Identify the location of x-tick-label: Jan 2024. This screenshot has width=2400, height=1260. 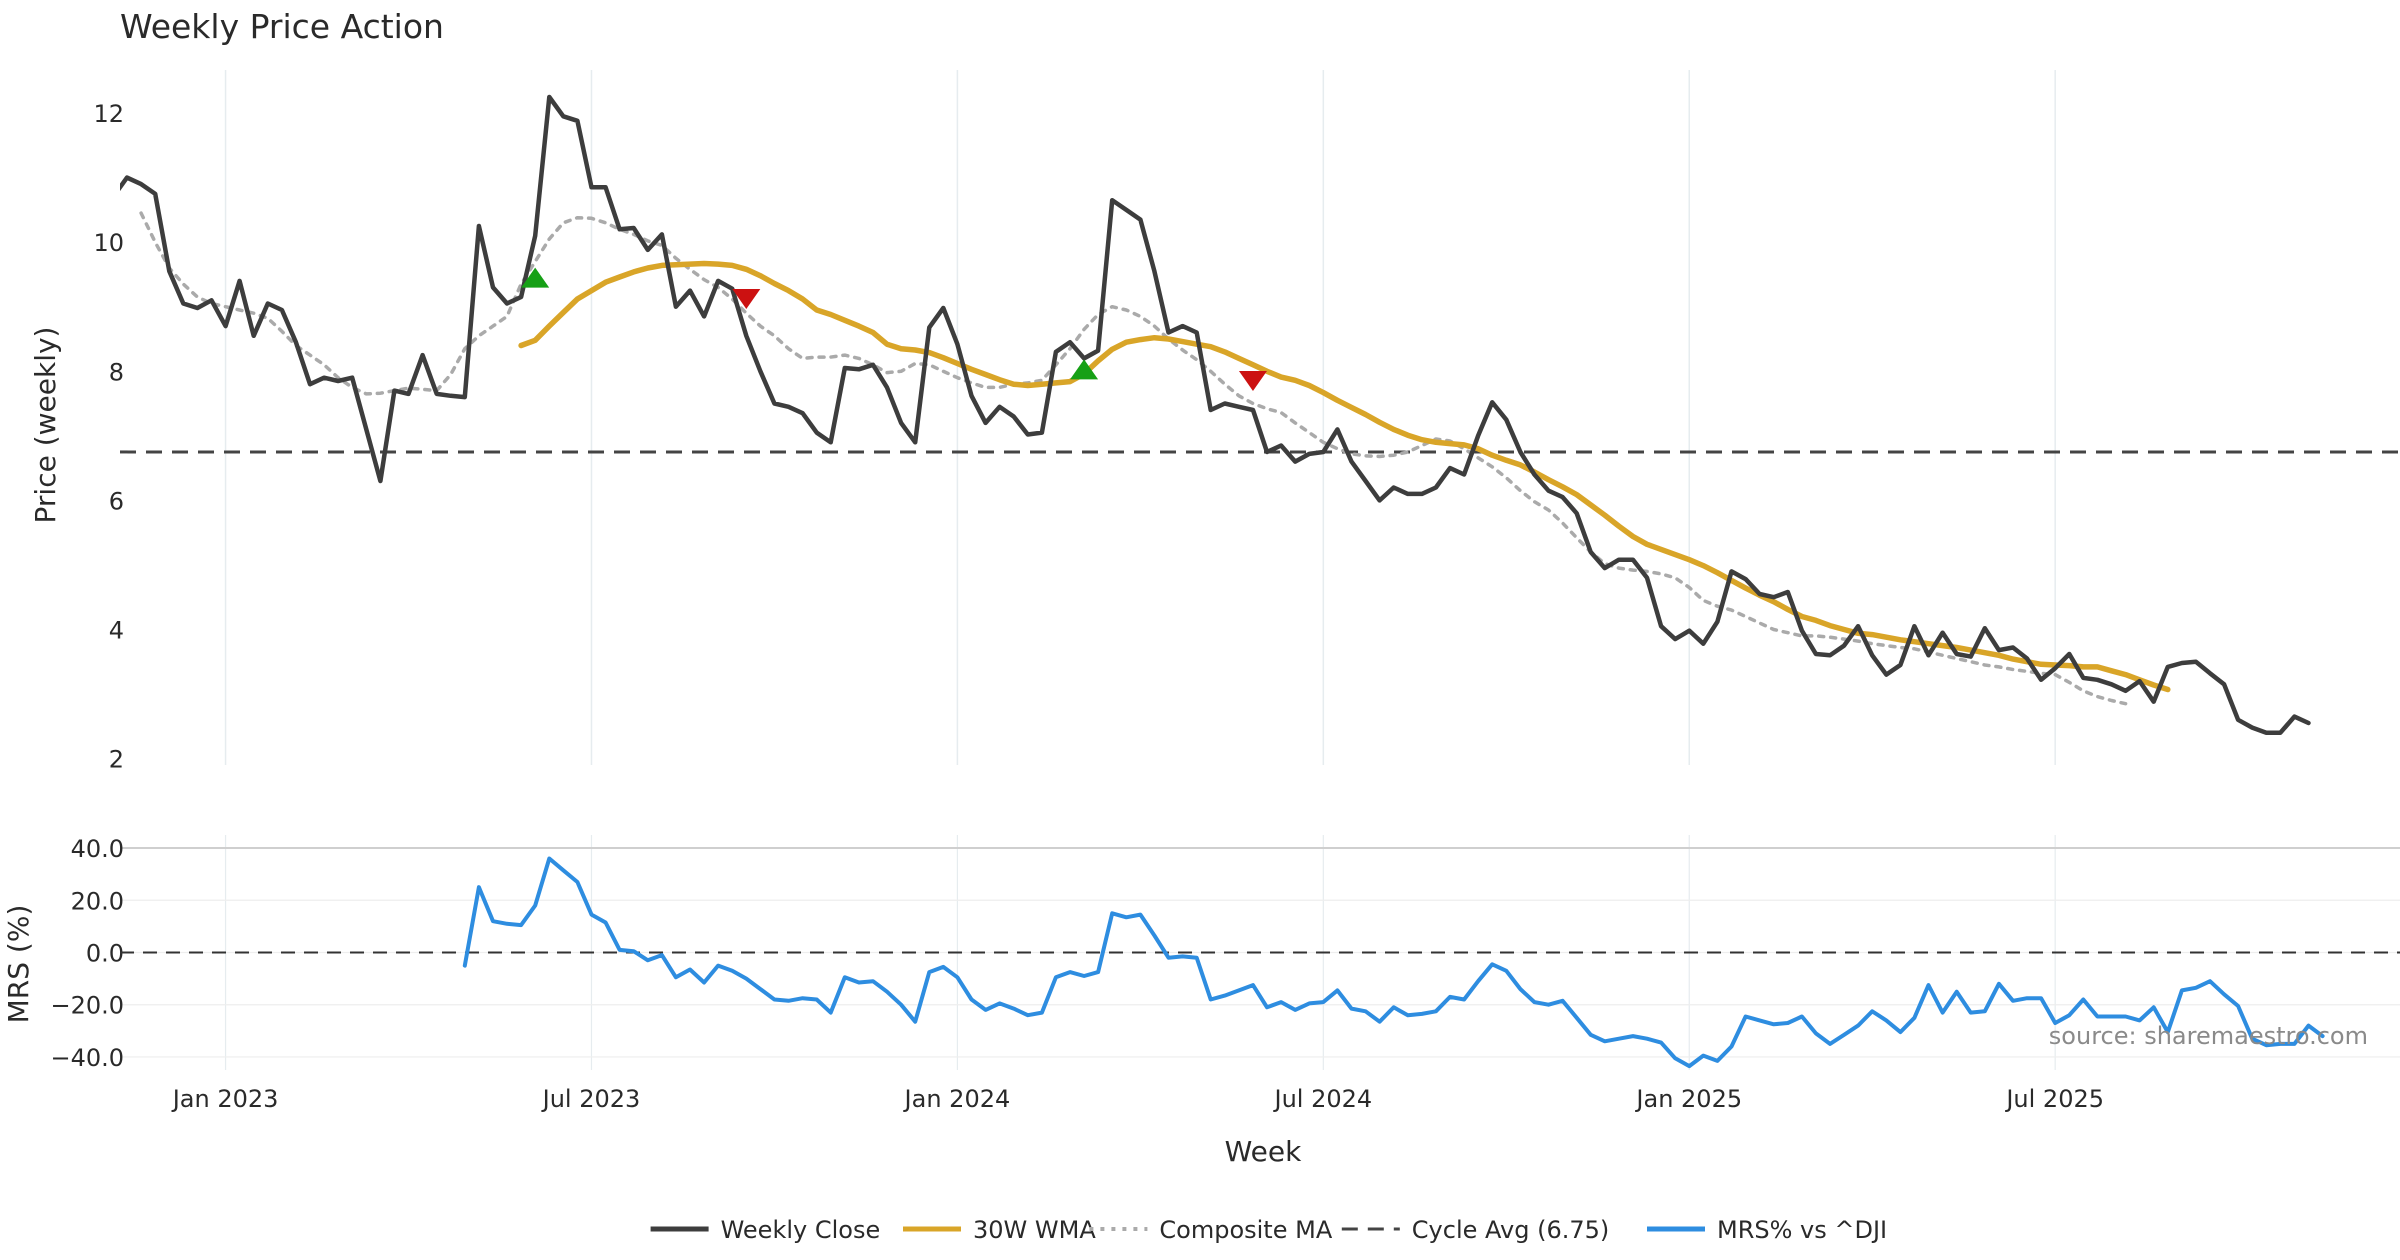
(957, 1099).